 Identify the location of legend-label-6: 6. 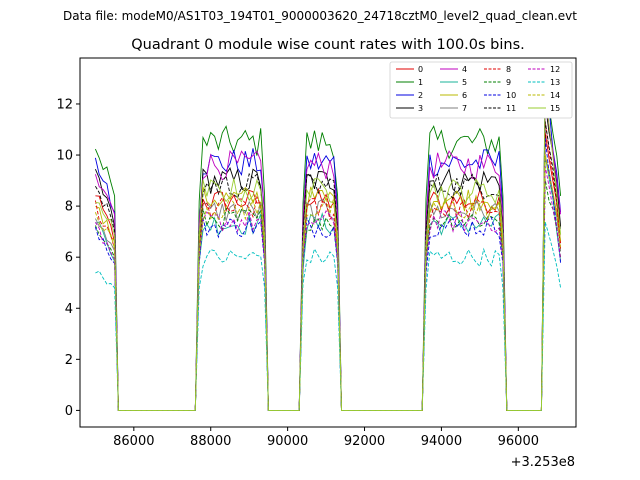
(464, 95).